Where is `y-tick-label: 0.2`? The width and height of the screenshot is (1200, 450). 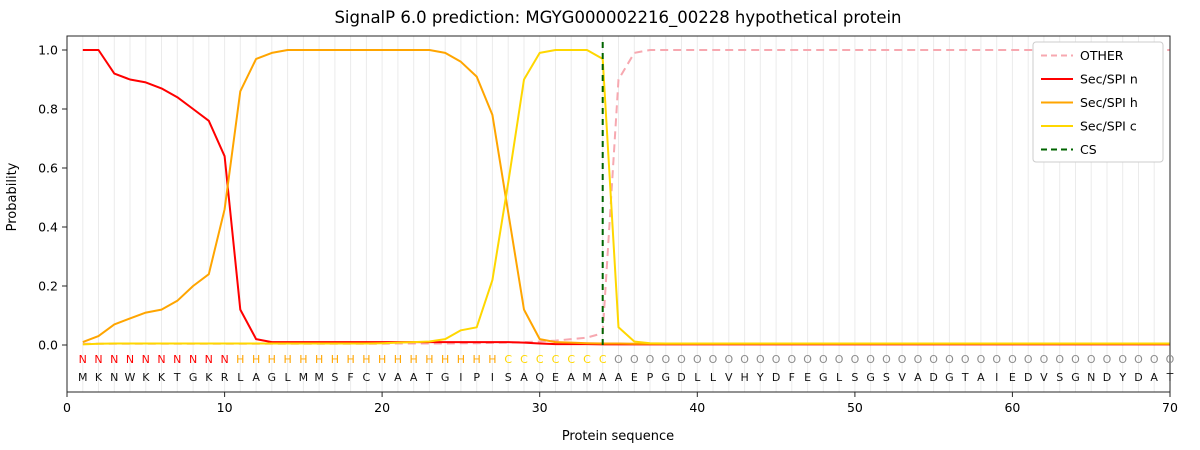 y-tick-label: 0.2 is located at coordinates (48, 286).